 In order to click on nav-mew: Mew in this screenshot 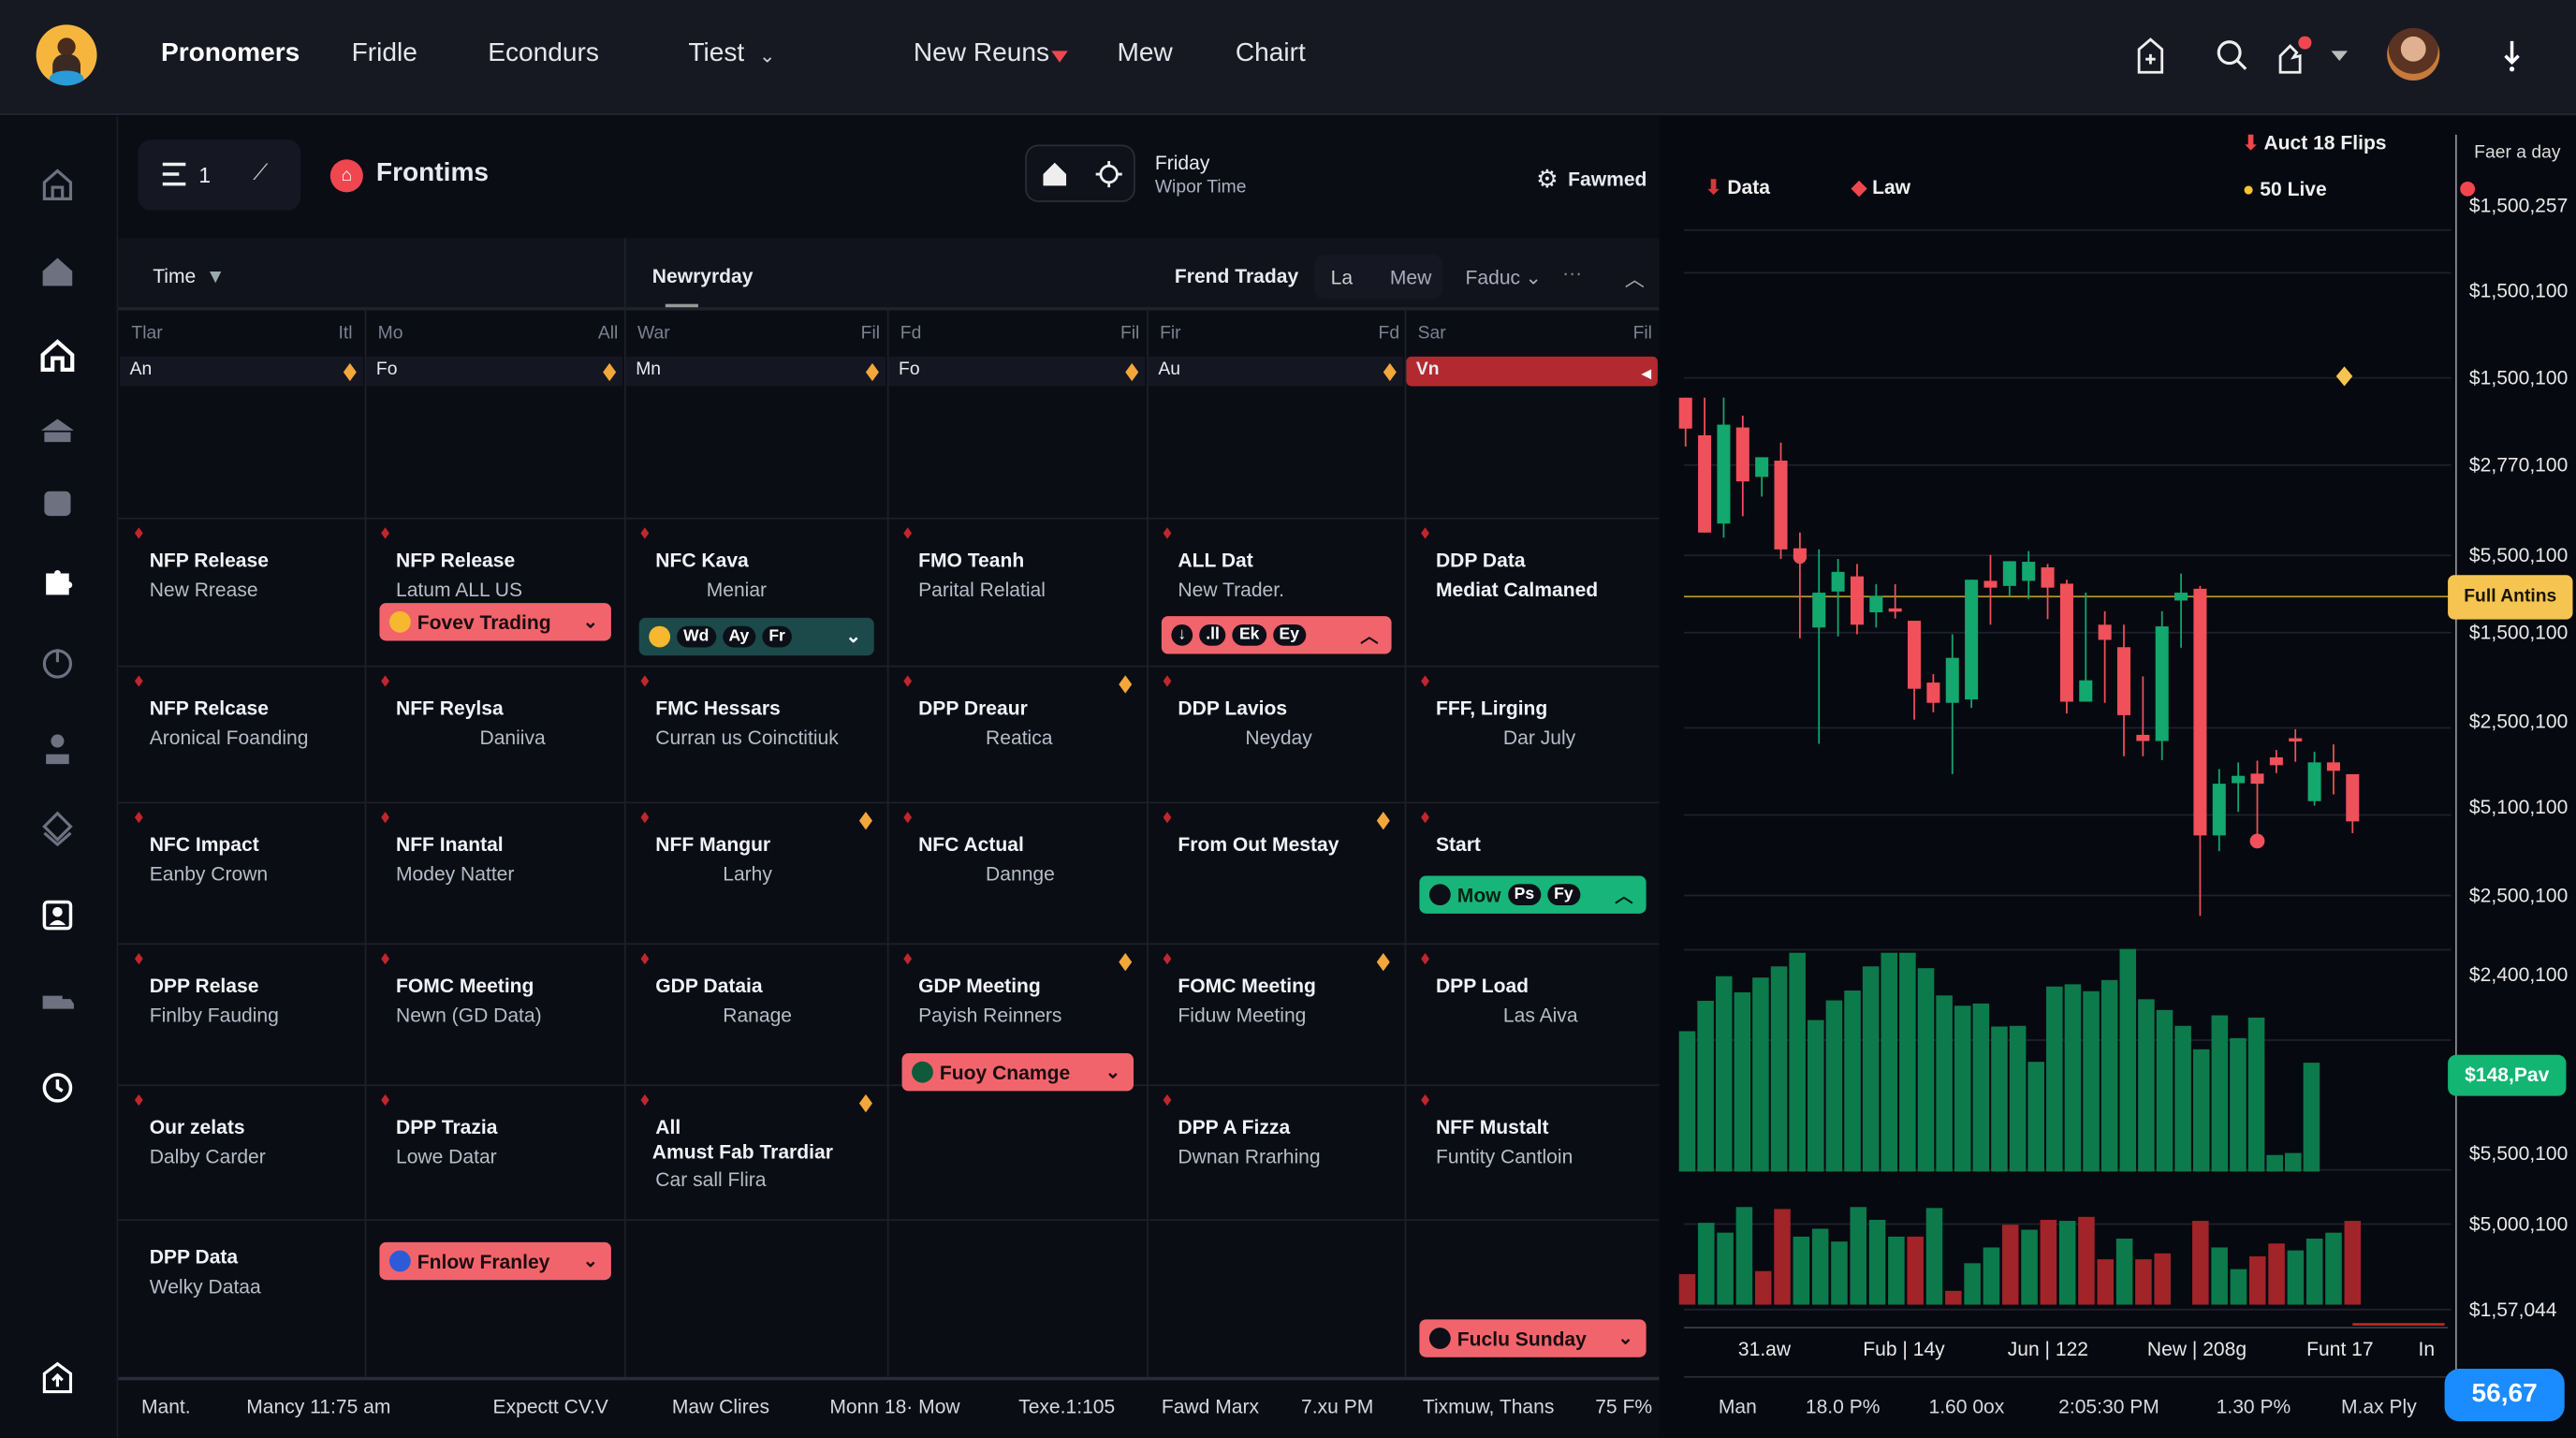, I will do `click(1145, 53)`.